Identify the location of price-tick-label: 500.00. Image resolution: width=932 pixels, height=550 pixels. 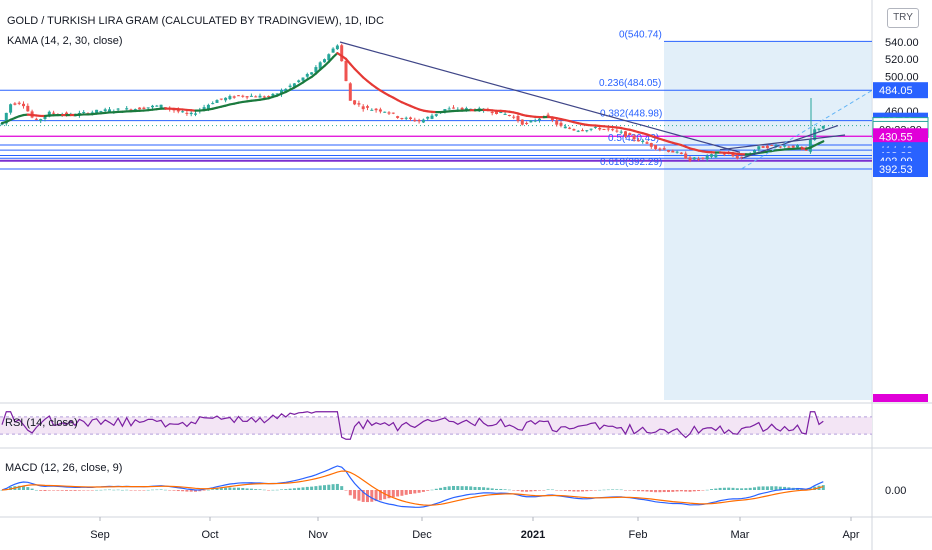
(902, 77).